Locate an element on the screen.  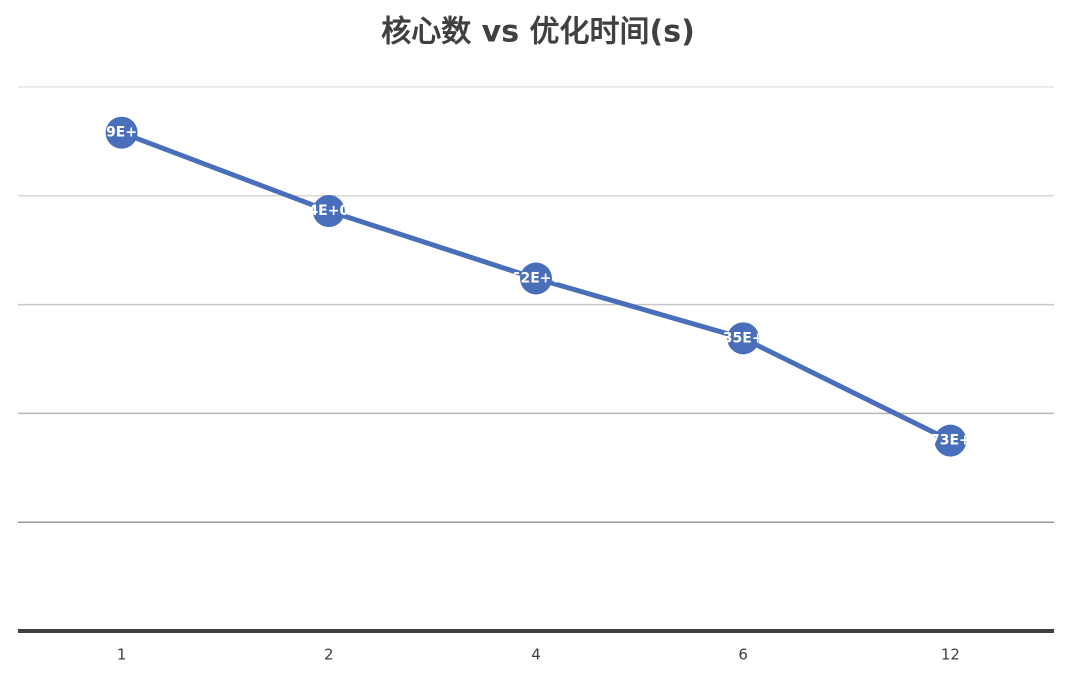
x-tick-label: 12 is located at coordinates (950, 655).